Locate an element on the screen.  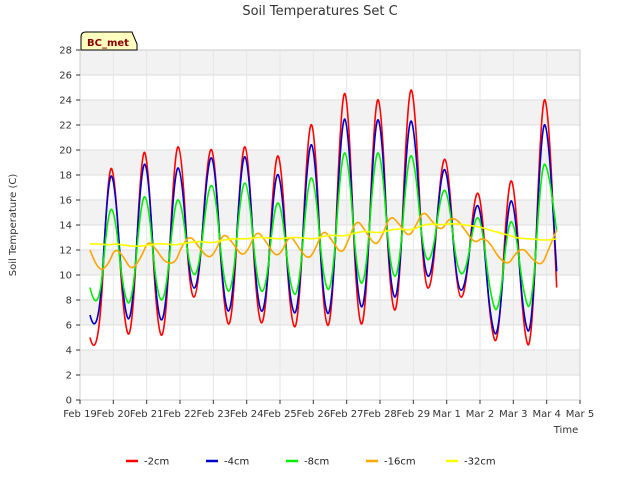
x-tick-label: Mar 5 is located at coordinates (580, 414).